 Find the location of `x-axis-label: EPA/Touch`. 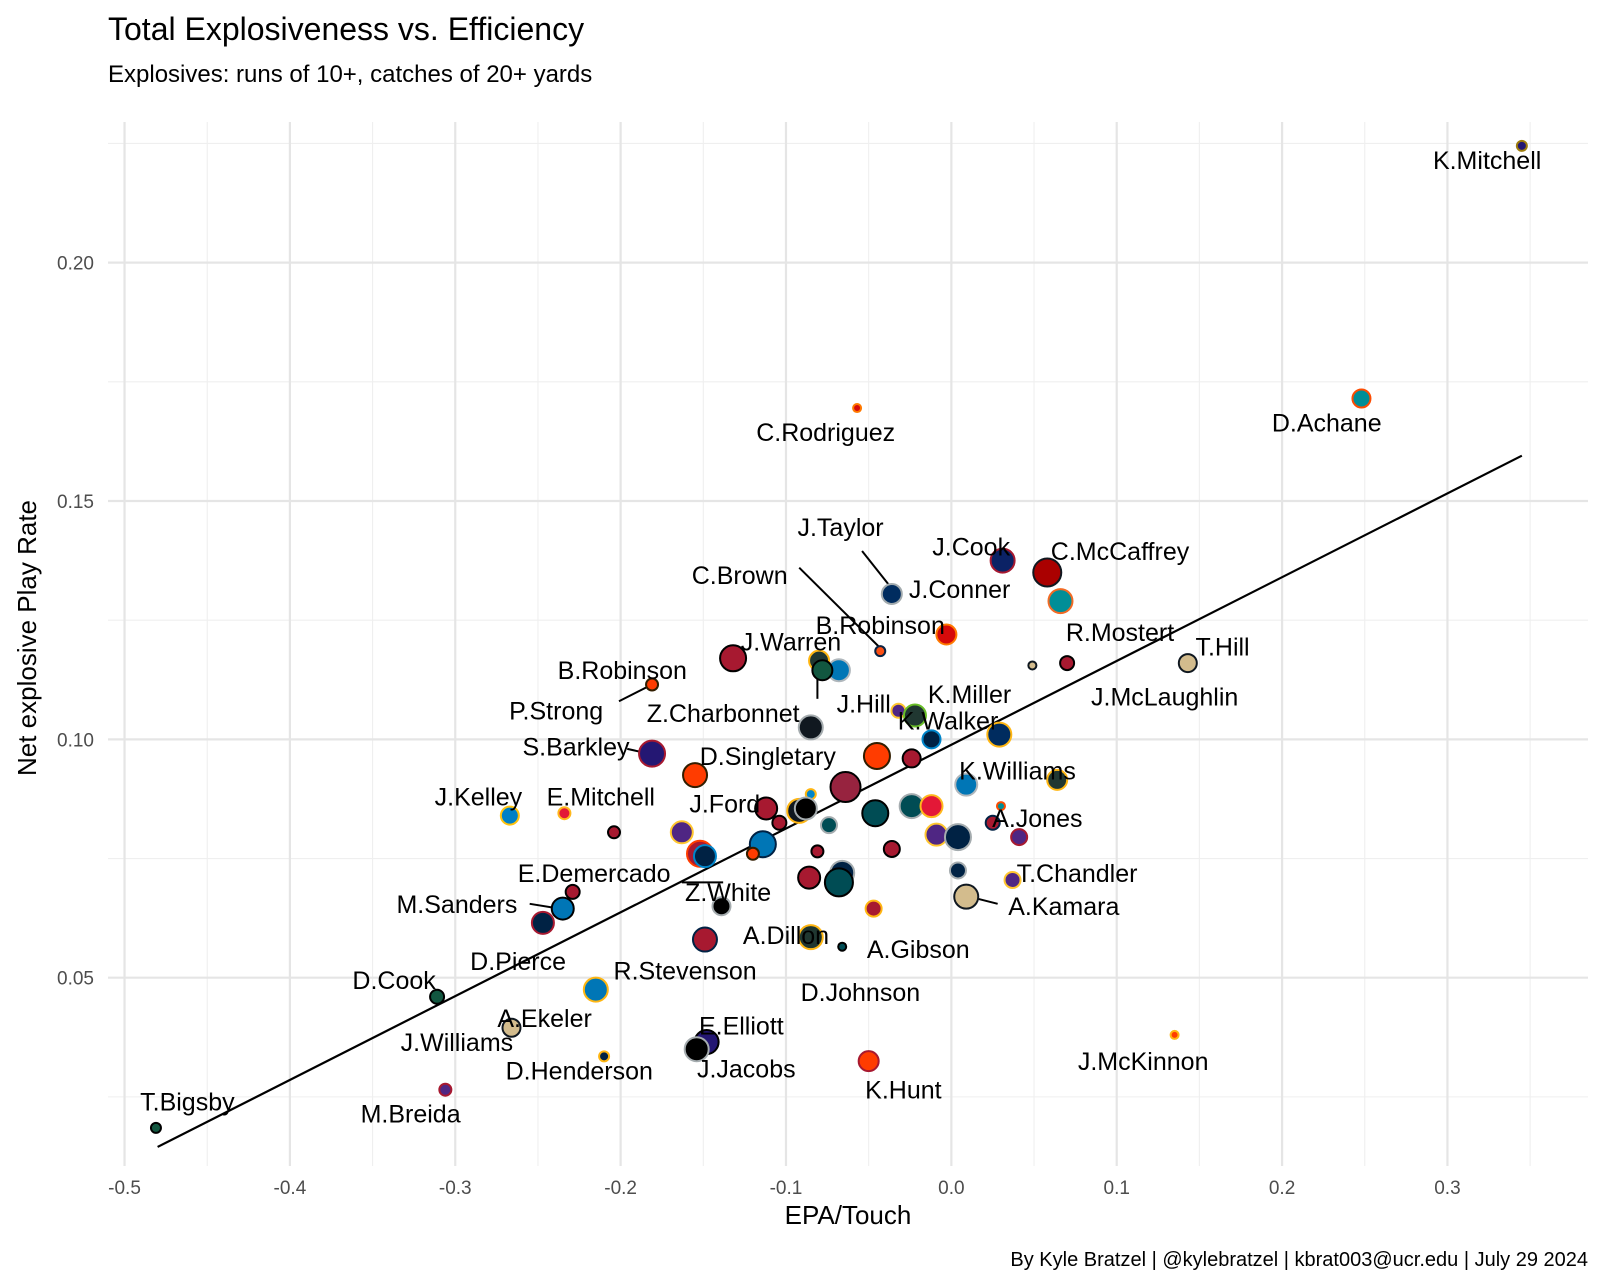

x-axis-label: EPA/Touch is located at coordinates (848, 1215).